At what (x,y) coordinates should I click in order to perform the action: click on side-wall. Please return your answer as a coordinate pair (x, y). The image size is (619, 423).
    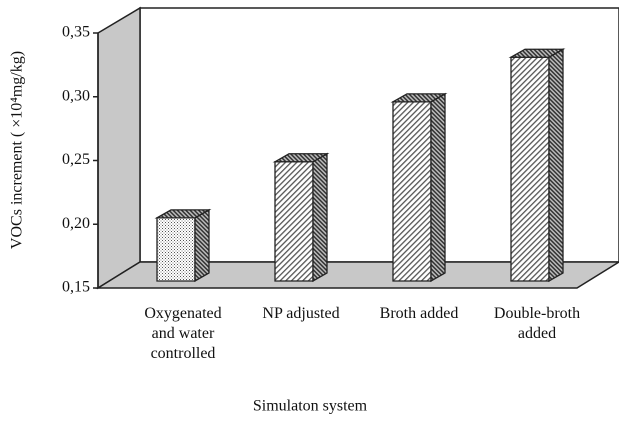
    Looking at the image, I should click on (119, 148).